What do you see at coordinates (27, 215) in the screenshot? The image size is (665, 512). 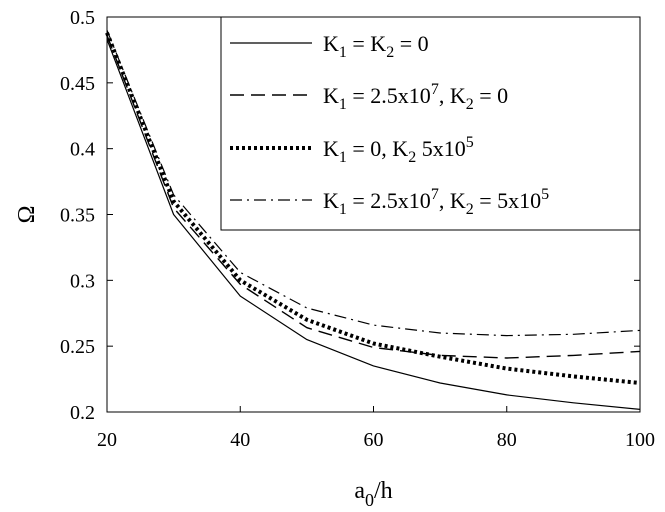 I see `y-axis-label: Ω` at bounding box center [27, 215].